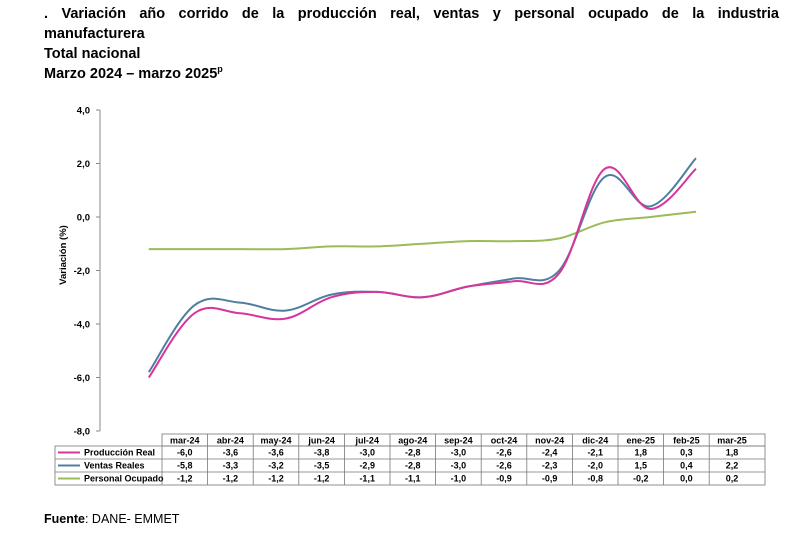 The image size is (800, 533). I want to click on x-category-label: mar-25, so click(732, 441).